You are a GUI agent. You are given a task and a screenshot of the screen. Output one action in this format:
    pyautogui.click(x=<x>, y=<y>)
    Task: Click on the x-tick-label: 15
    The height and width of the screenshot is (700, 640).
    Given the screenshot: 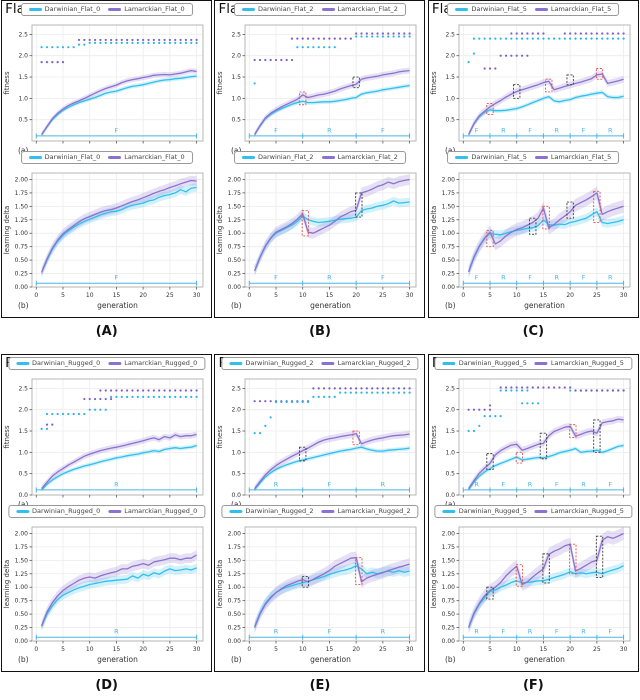 What is the action you would take?
    pyautogui.click(x=543, y=649)
    